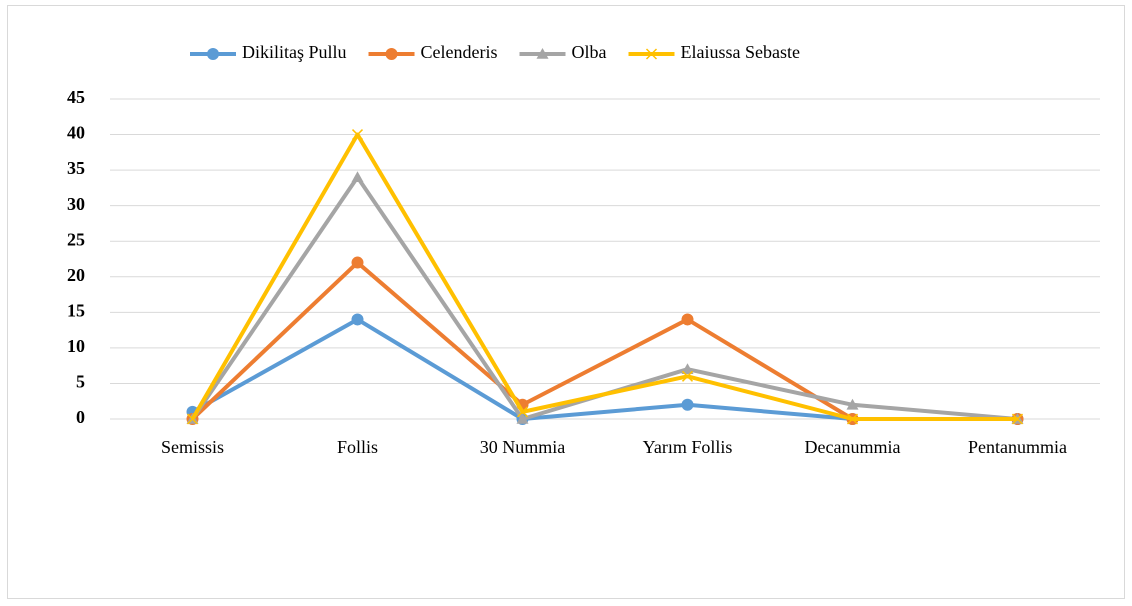 This screenshot has width=1132, height=606. Describe the element at coordinates (688, 447) in the screenshot. I see `x-tick-label: Yarım Follis` at that location.